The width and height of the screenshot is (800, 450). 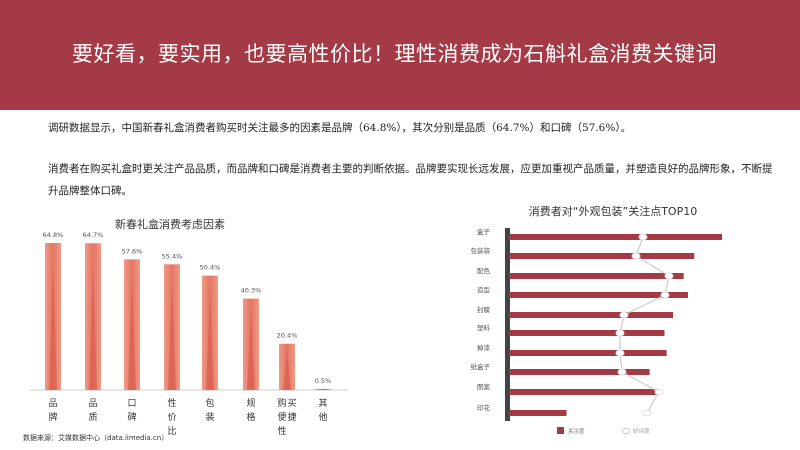 What do you see at coordinates (484, 231) in the screenshot?
I see `hcategory-label-0: 盒子` at bounding box center [484, 231].